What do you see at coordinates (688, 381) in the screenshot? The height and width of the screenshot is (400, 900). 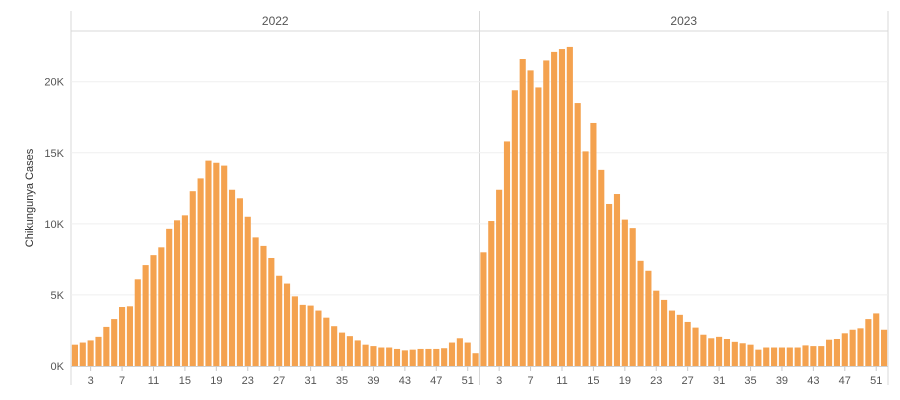 I see `x-tick-label: 27` at bounding box center [688, 381].